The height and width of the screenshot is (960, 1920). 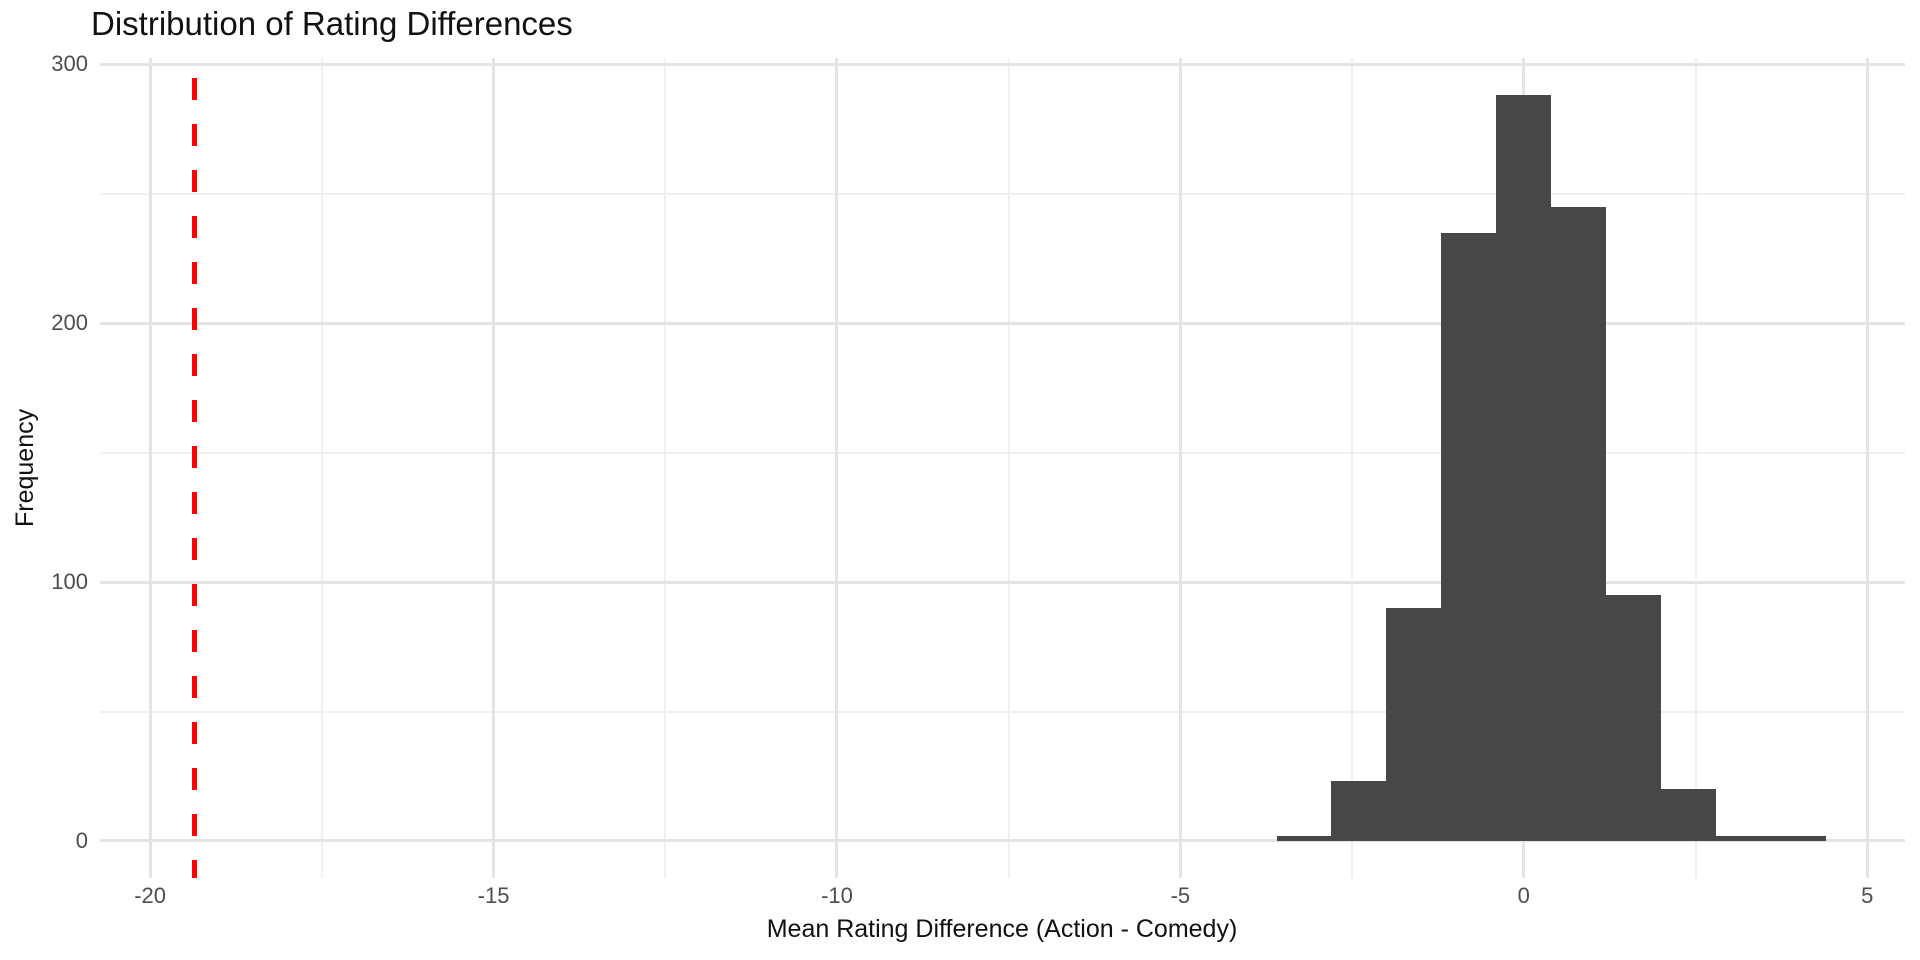 I want to click on y-tick-label: 300, so click(x=69, y=64).